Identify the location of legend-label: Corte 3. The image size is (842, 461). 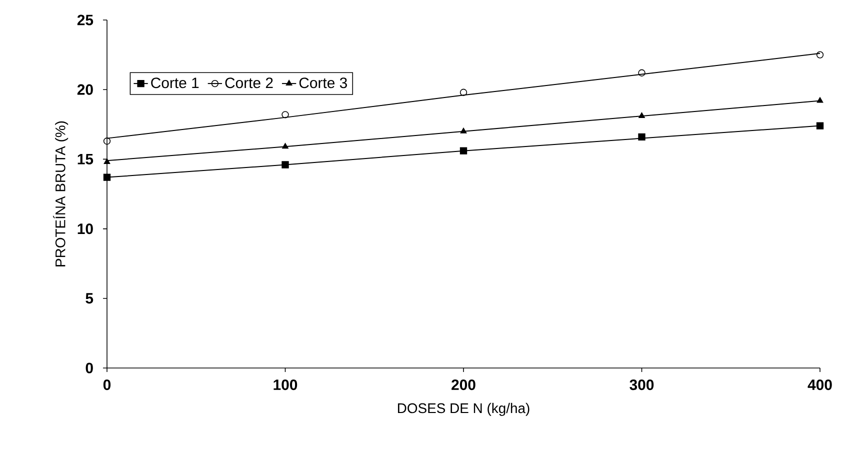
(323, 83).